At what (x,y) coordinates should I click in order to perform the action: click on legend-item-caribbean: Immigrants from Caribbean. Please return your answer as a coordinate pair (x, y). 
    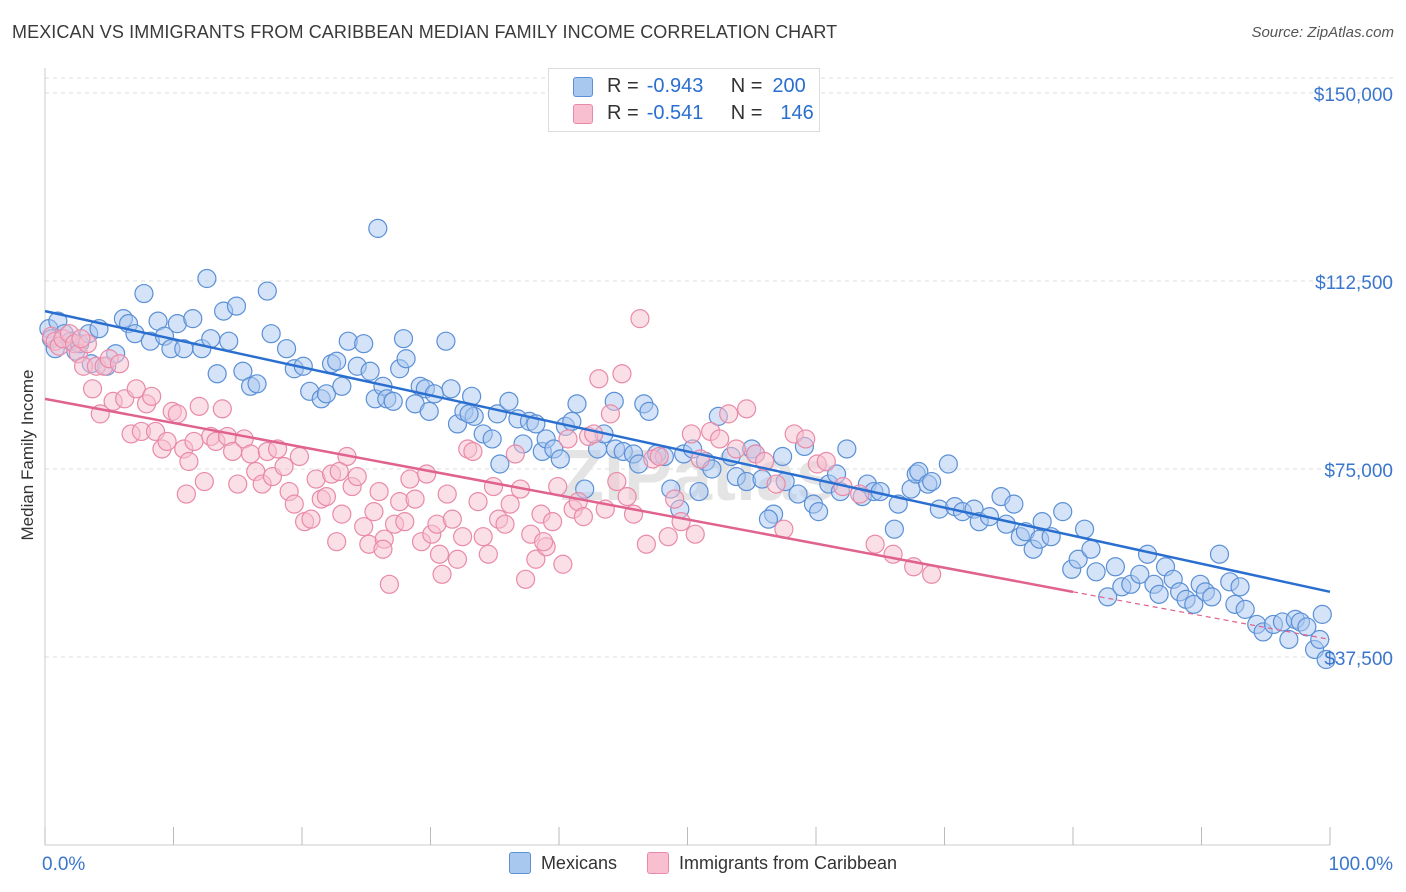
    Looking at the image, I should click on (772, 863).